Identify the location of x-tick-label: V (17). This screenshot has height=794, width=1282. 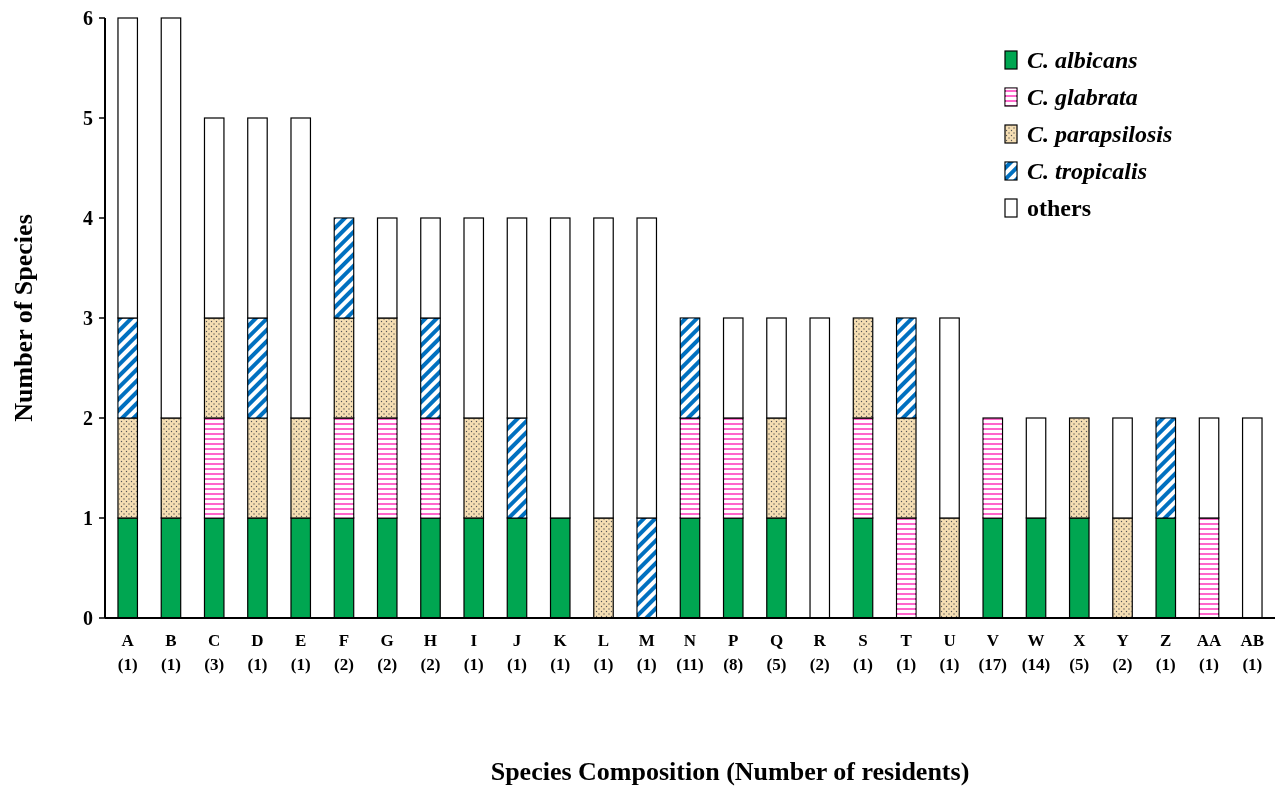
(992, 652).